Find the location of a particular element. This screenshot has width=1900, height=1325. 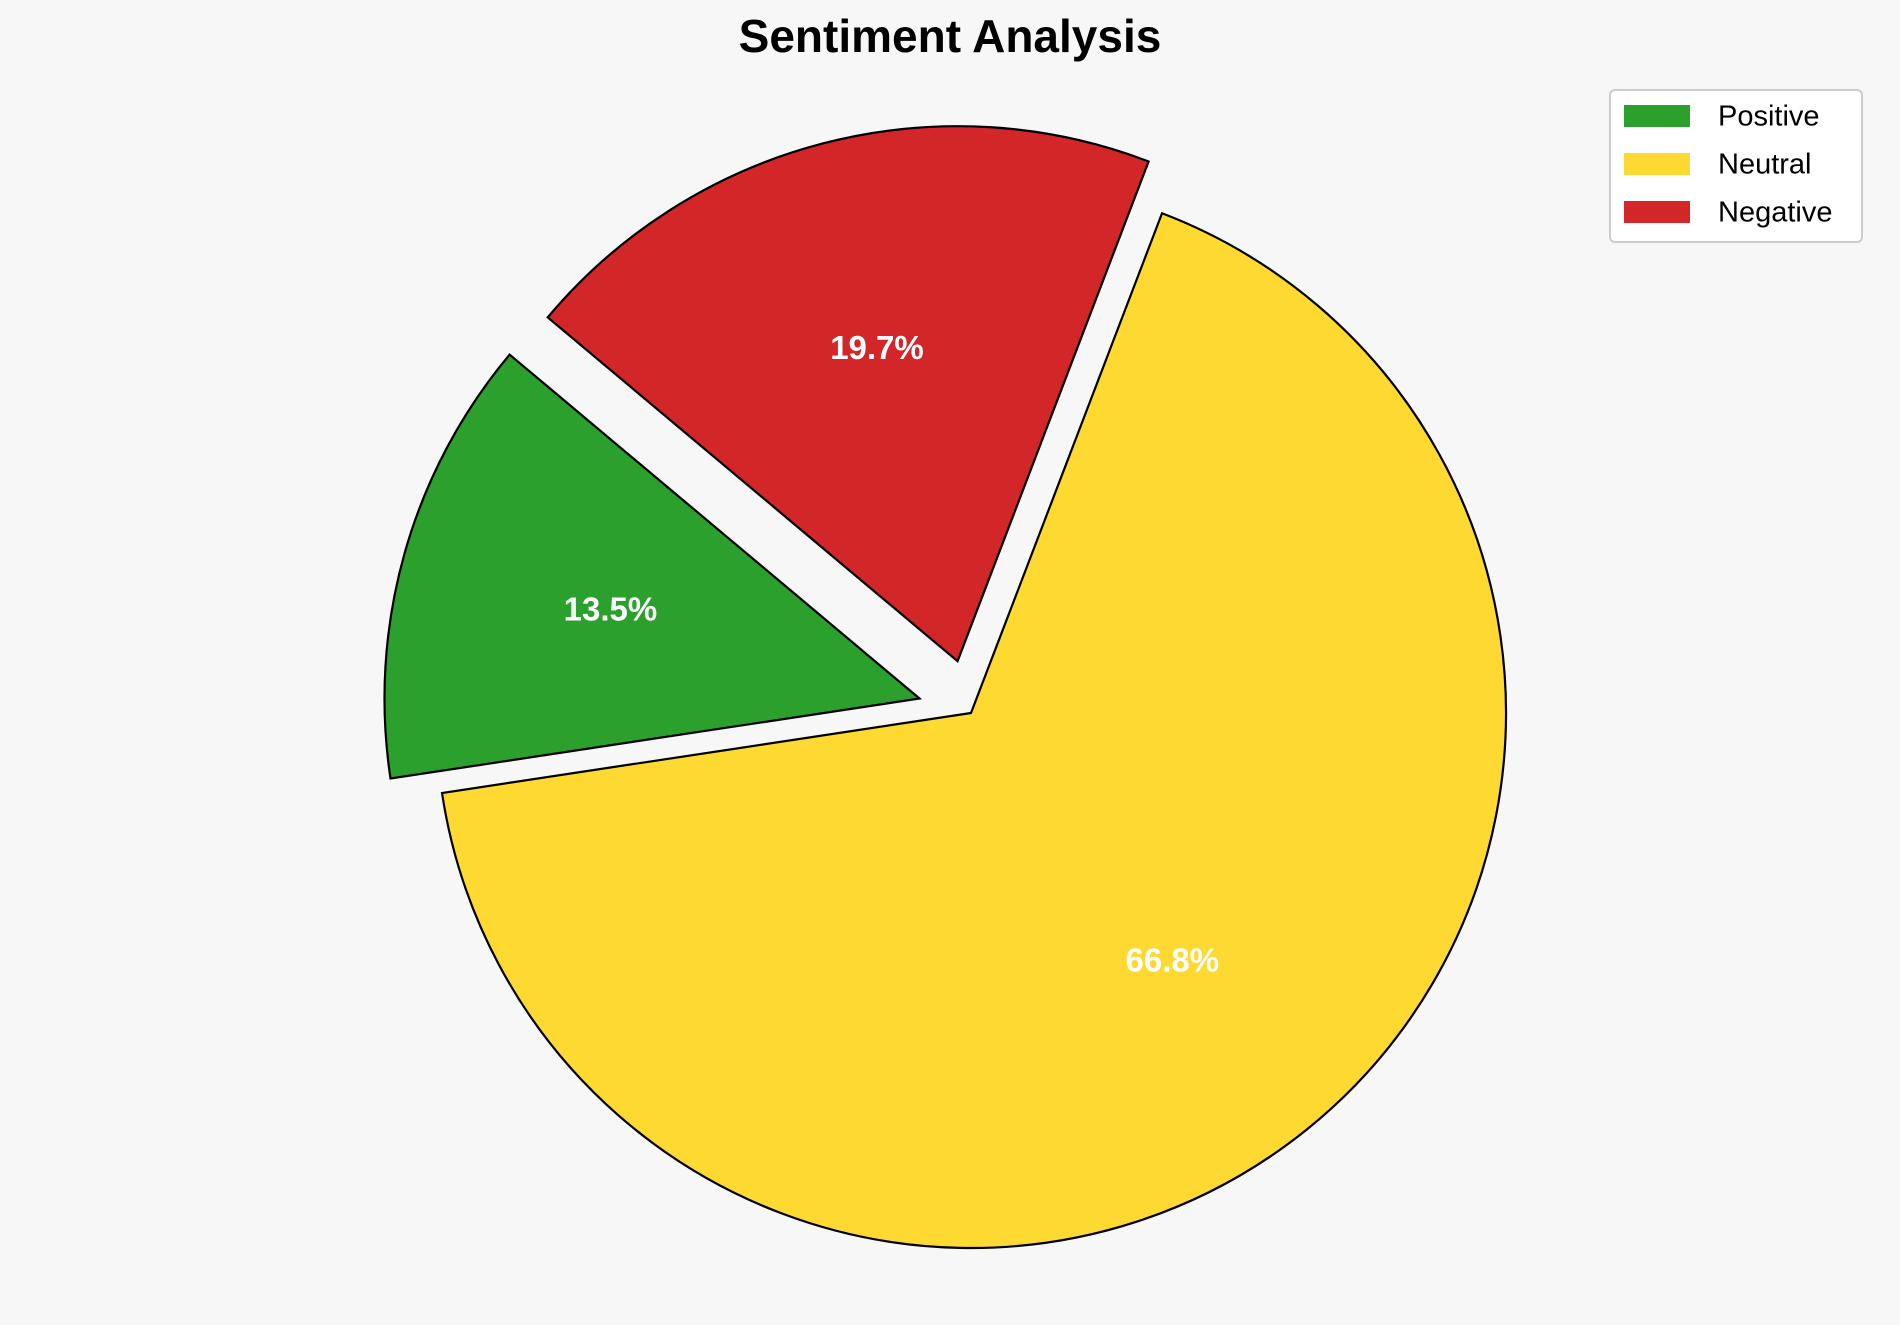

chart-title: Sentiment Analysis is located at coordinates (950, 36).